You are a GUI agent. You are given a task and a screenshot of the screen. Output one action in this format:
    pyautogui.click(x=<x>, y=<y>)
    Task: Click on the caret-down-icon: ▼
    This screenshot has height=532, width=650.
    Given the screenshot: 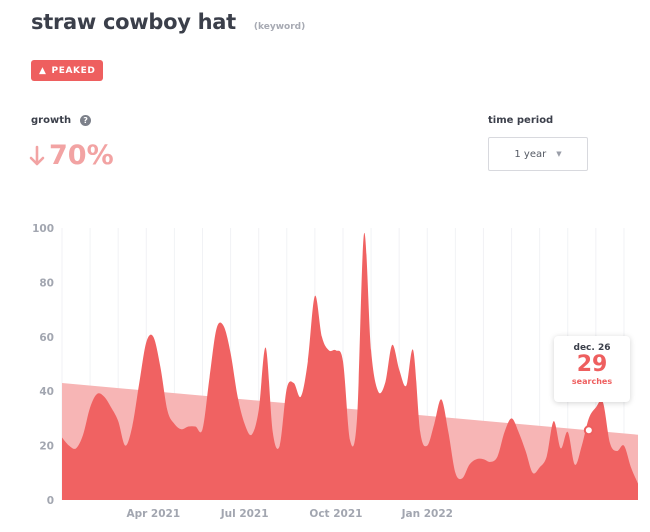 What is the action you would take?
    pyautogui.click(x=559, y=154)
    